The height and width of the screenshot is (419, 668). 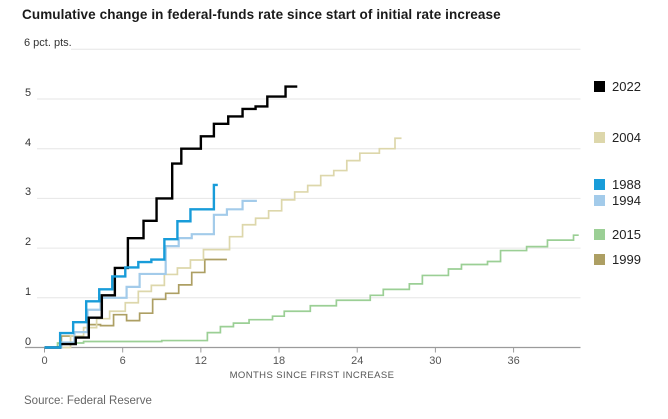 I want to click on legend-item-2022: 2022, so click(x=617, y=86).